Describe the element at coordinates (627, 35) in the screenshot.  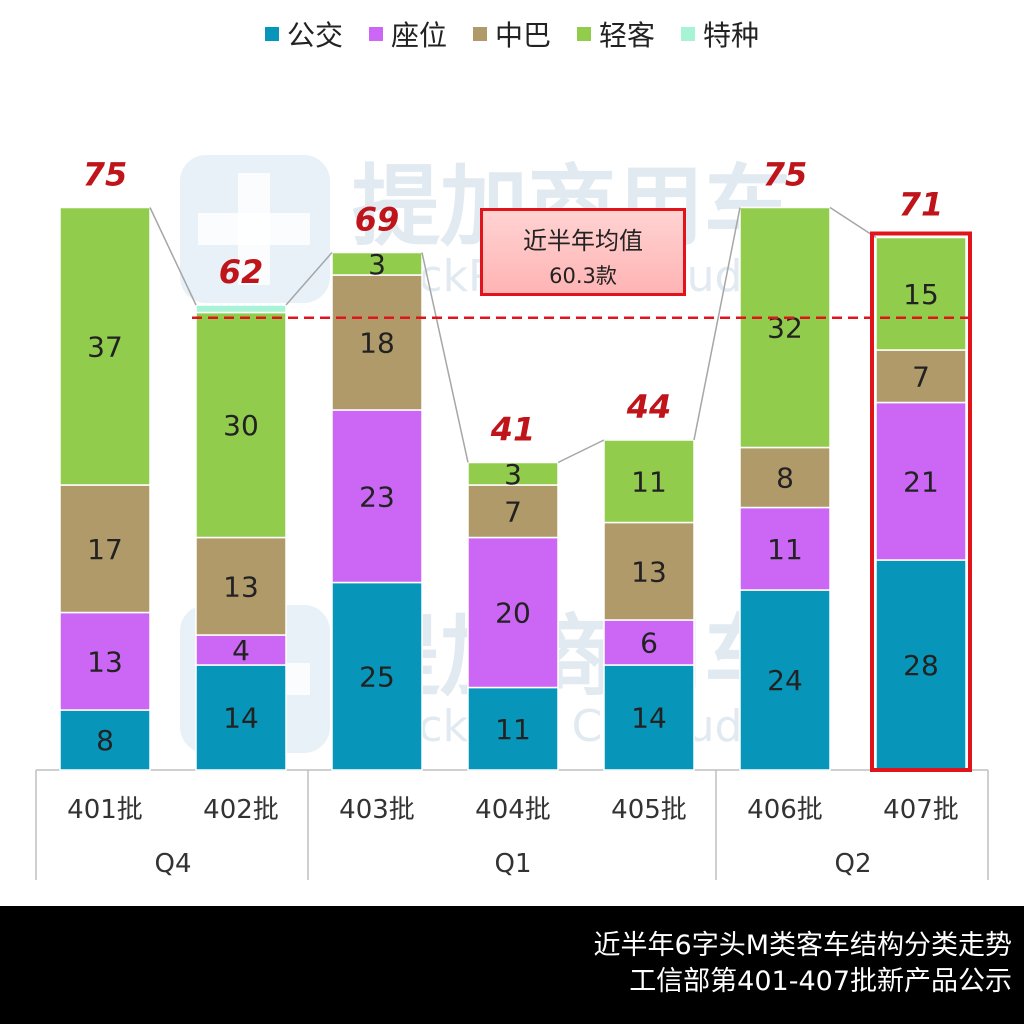
I see `legend-label: 轻客` at that location.